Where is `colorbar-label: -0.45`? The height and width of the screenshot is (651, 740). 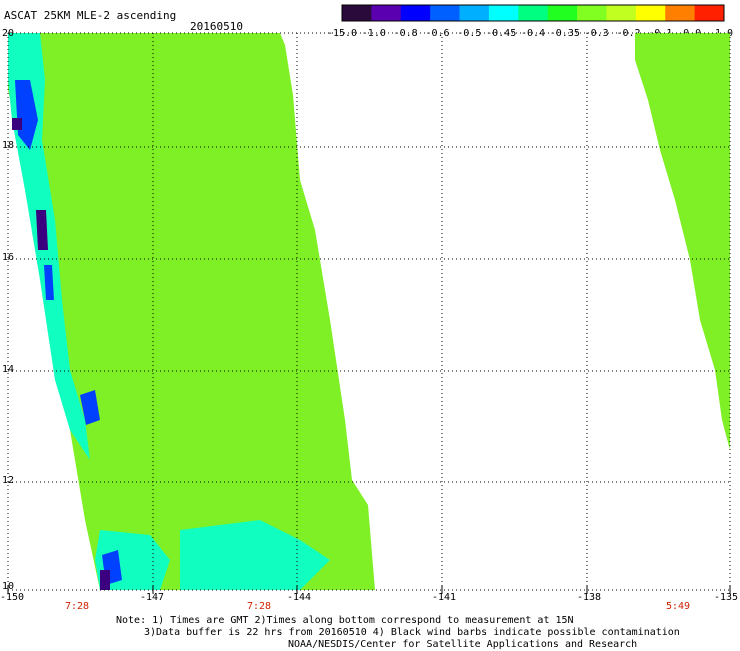
colorbar-label: -0.45 is located at coordinates (501, 33).